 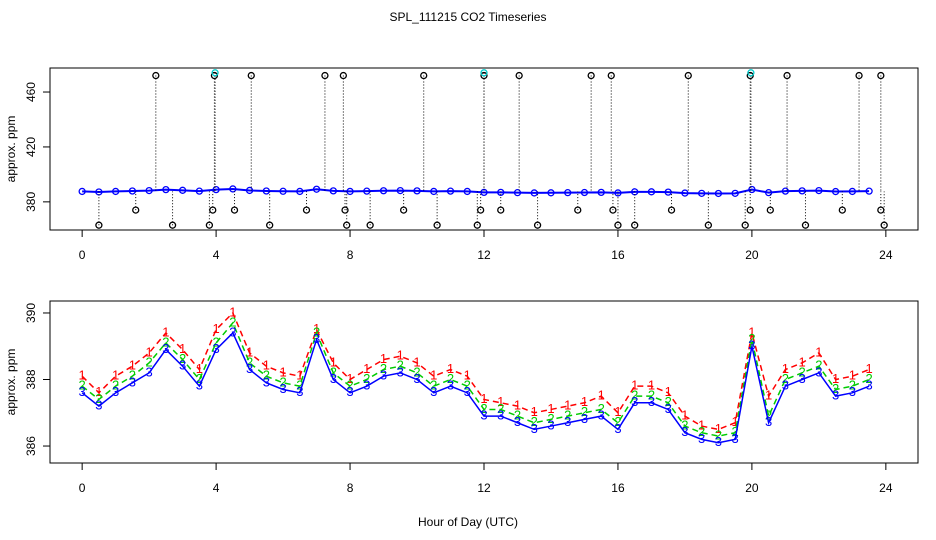 I want to click on x-tick-label: 24, so click(x=886, y=488).